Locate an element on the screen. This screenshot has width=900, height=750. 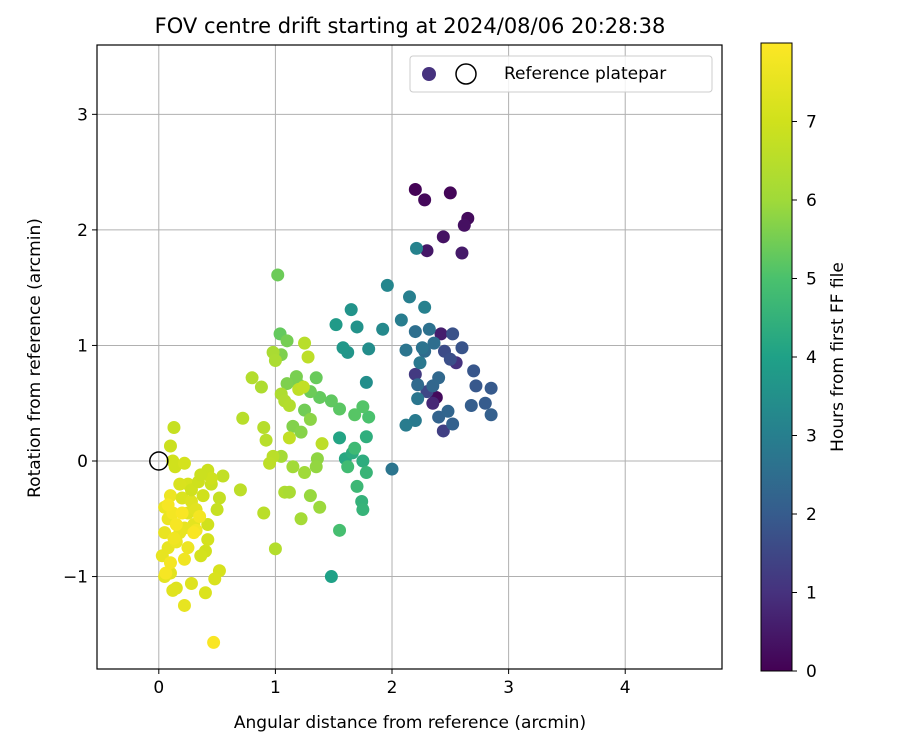
y-tick-label: 0 is located at coordinates (82, 462).